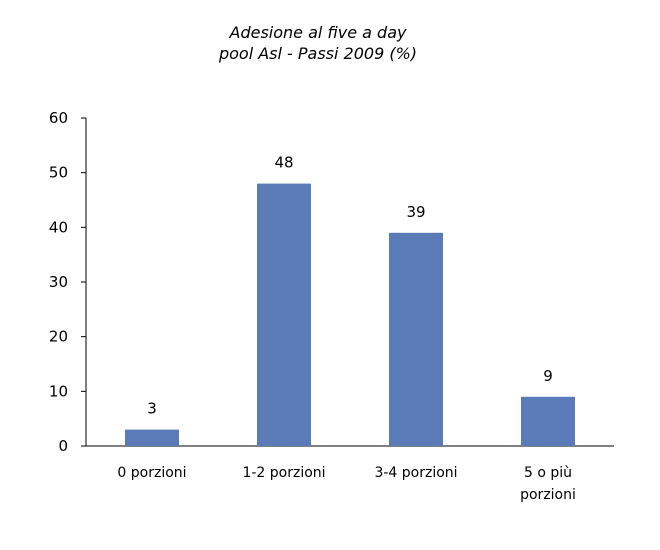  What do you see at coordinates (283, 473) in the screenshot?
I see `x-category-label: 1-2 porzioni` at bounding box center [283, 473].